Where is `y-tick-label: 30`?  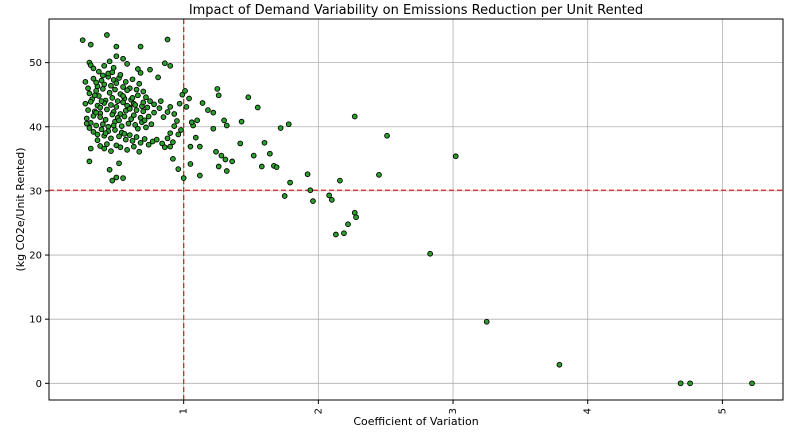 y-tick-label: 30 is located at coordinates (35, 191).